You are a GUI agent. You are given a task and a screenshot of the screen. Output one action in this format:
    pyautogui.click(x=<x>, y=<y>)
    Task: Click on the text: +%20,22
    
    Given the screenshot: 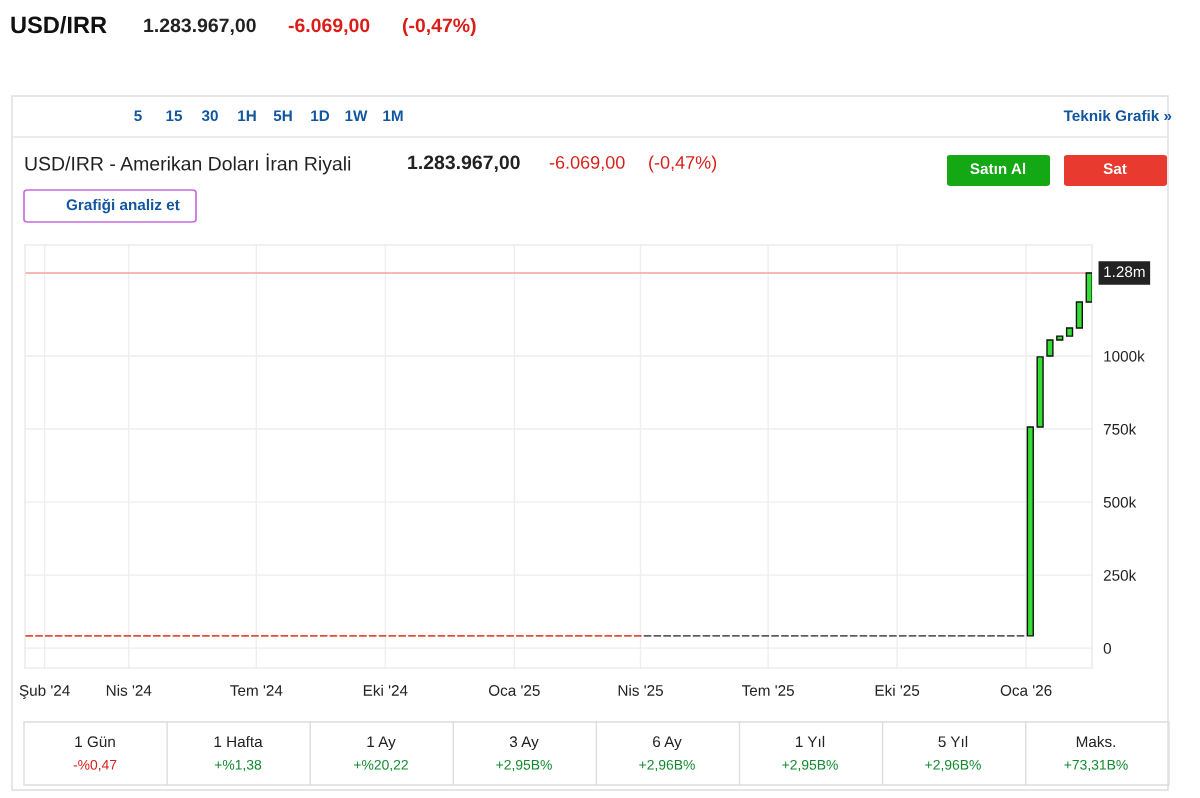 What is the action you would take?
    pyautogui.click(x=381, y=765)
    